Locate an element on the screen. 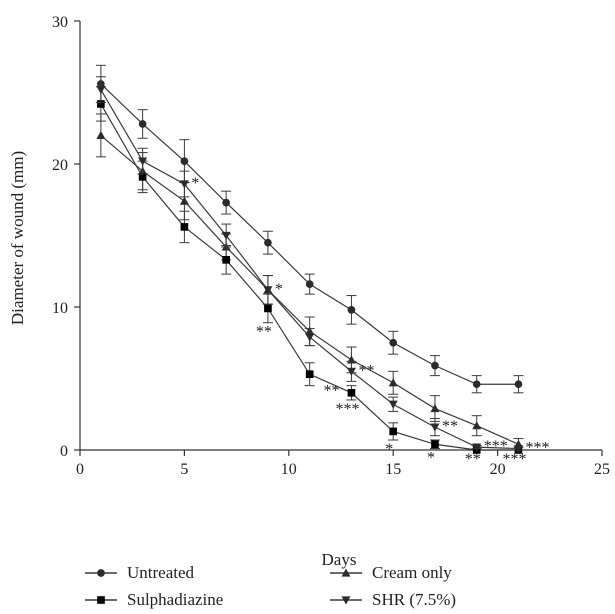  y-tick-label: 0 is located at coordinates (64, 451).